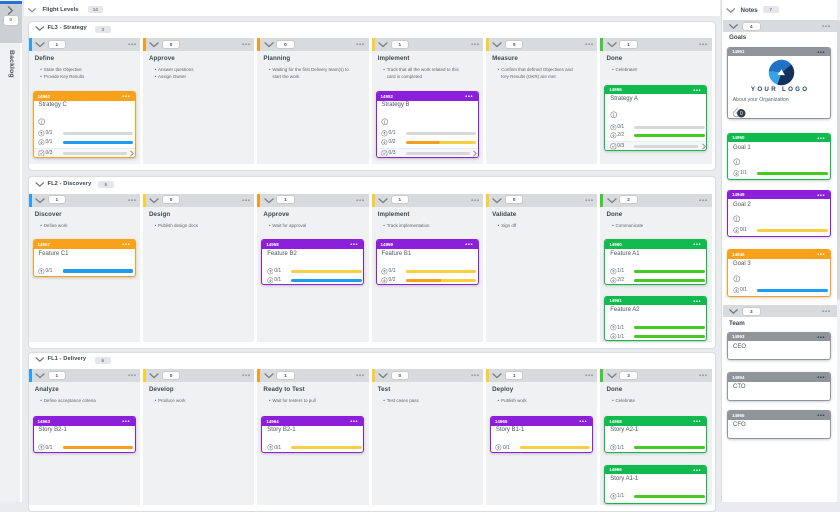 Image resolution: width=840 pixels, height=512 pixels. What do you see at coordinates (740, 114) in the screenshot?
I see `svg-text: 0` at bounding box center [740, 114].